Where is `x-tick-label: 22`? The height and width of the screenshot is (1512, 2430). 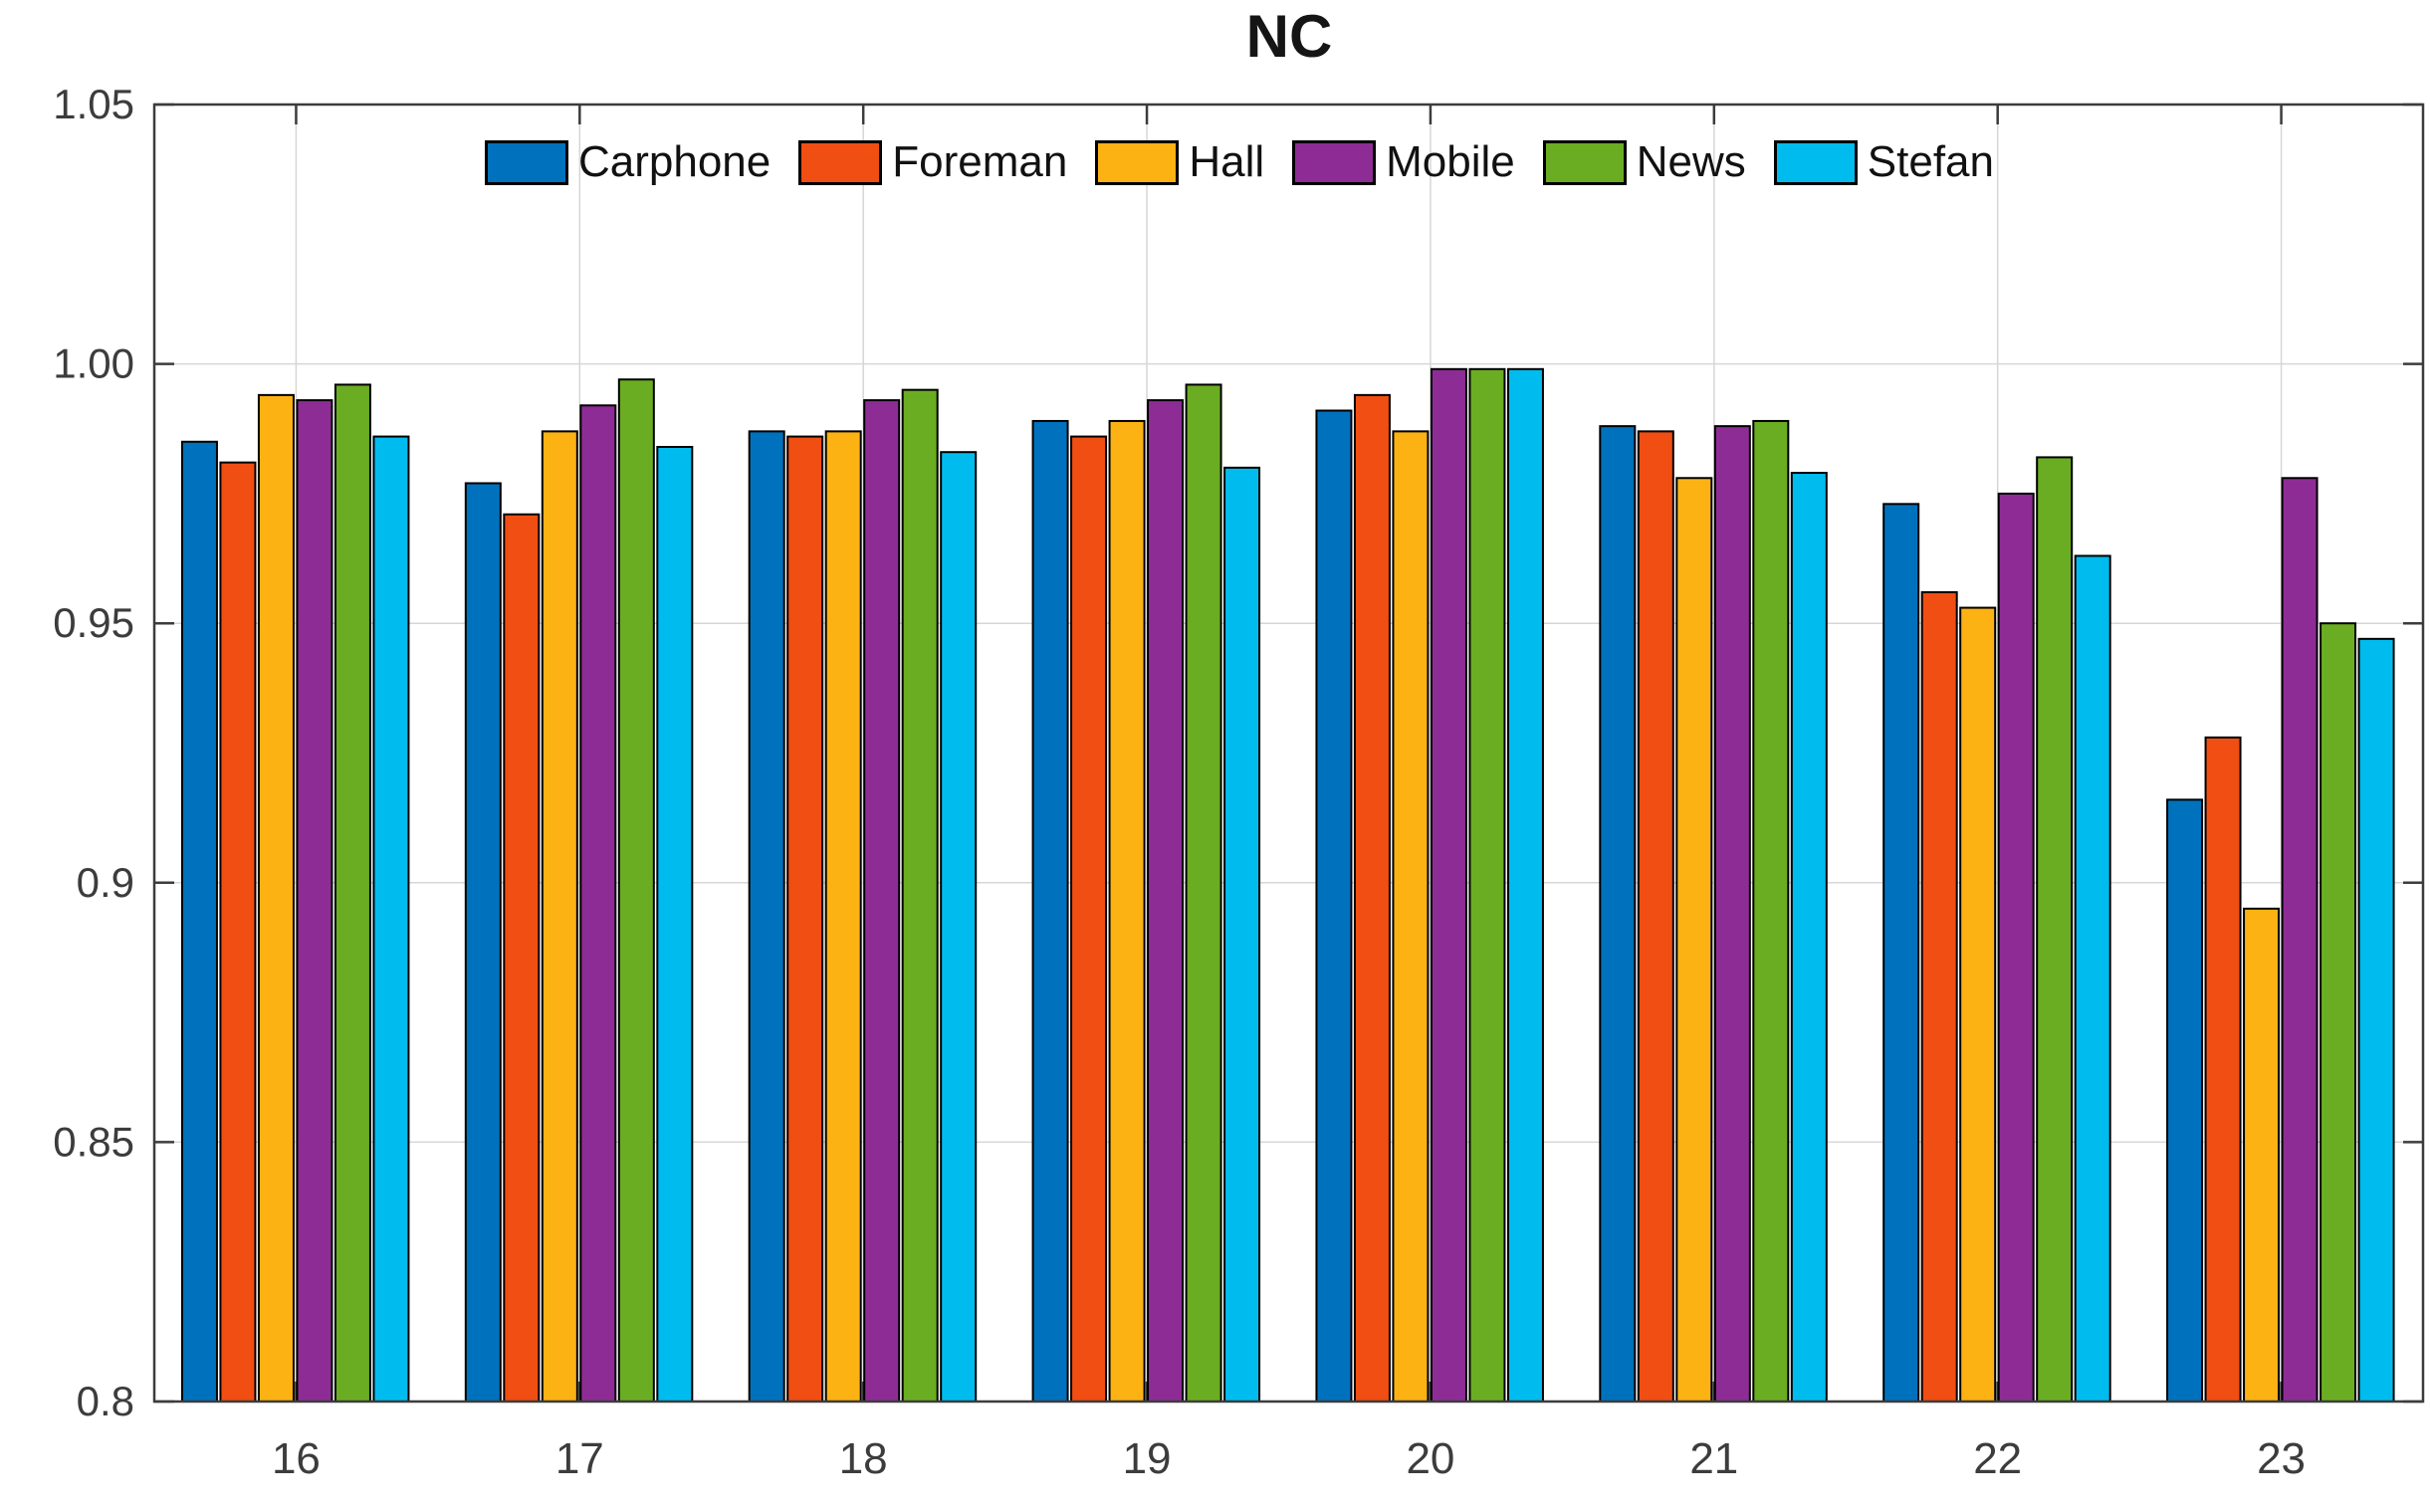
x-tick-label: 22 is located at coordinates (1997, 1458).